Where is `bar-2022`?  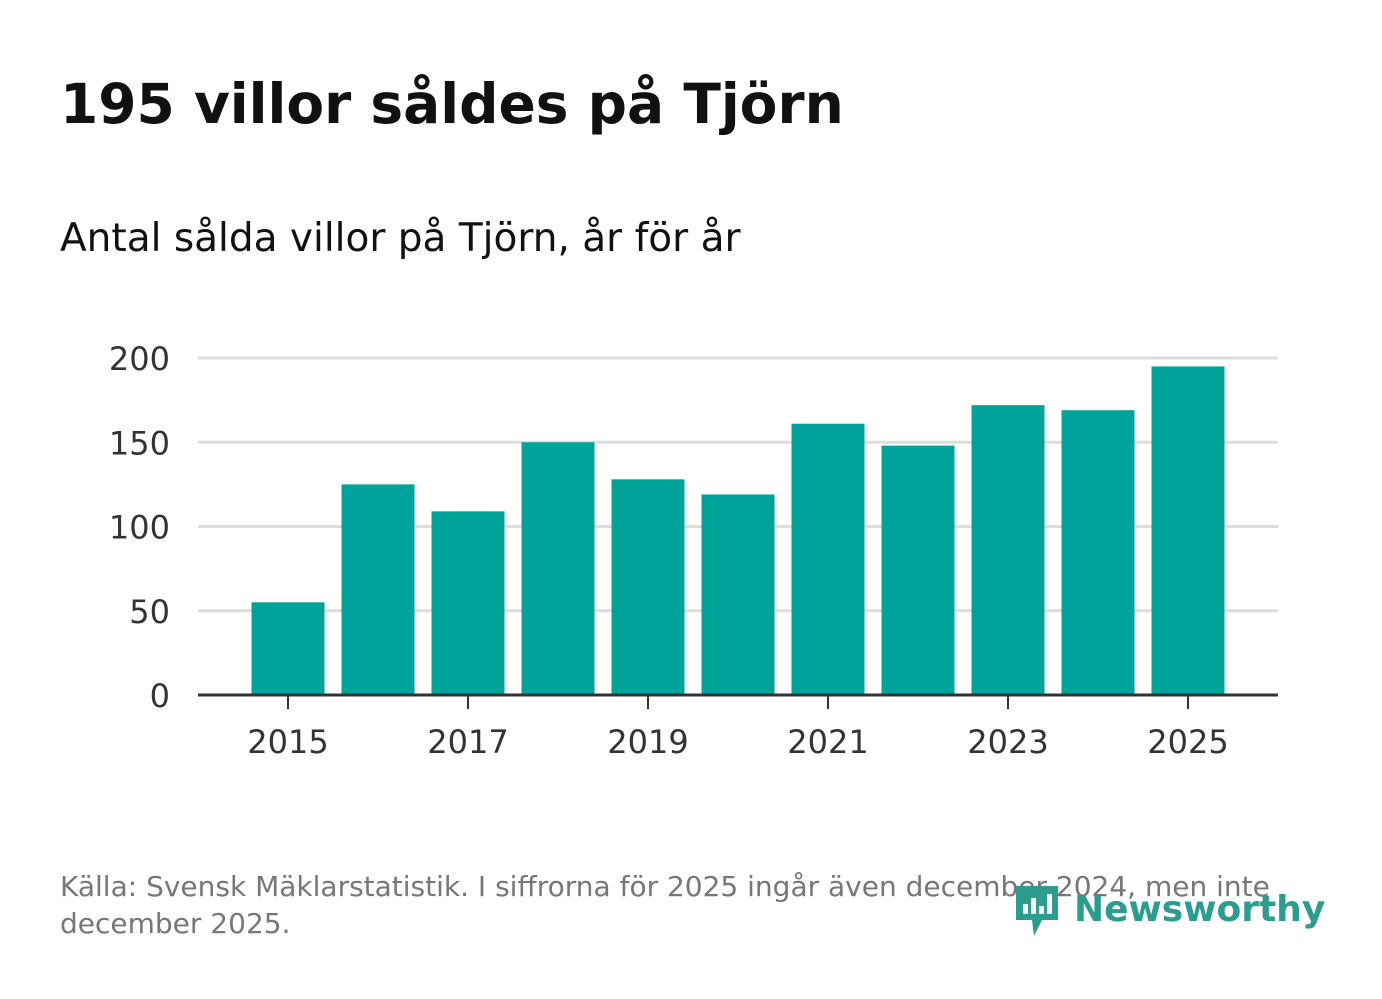
bar-2022 is located at coordinates (918, 570).